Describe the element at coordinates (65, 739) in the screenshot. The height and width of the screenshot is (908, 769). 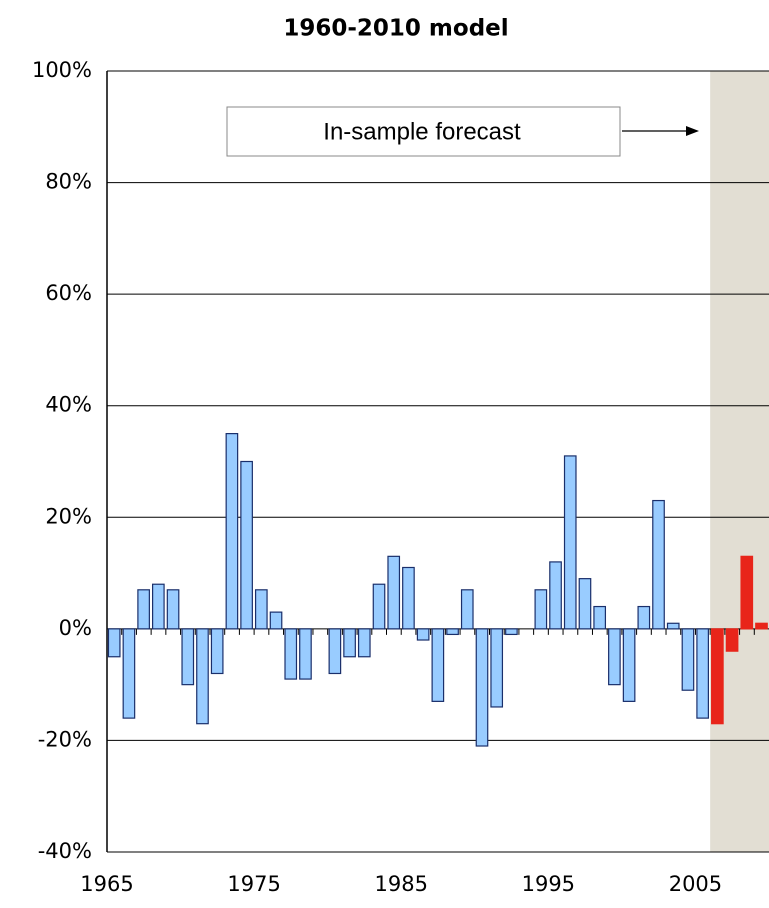
I see `y-tick-label: -20%` at that location.